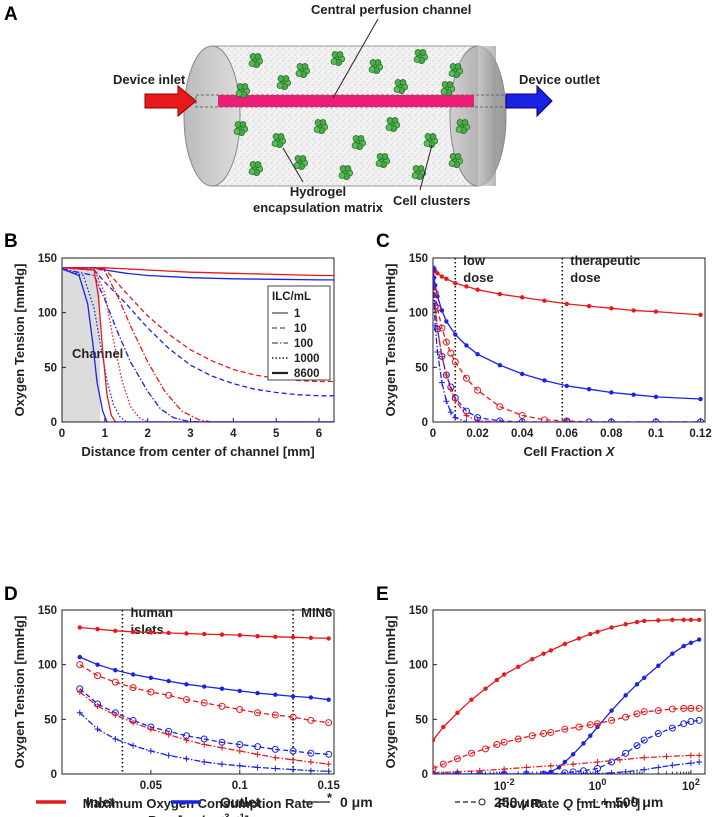 The image size is (720, 817). What do you see at coordinates (639, 802) in the screenshot?
I see `legend-500um-label: 500 μm` at bounding box center [639, 802].